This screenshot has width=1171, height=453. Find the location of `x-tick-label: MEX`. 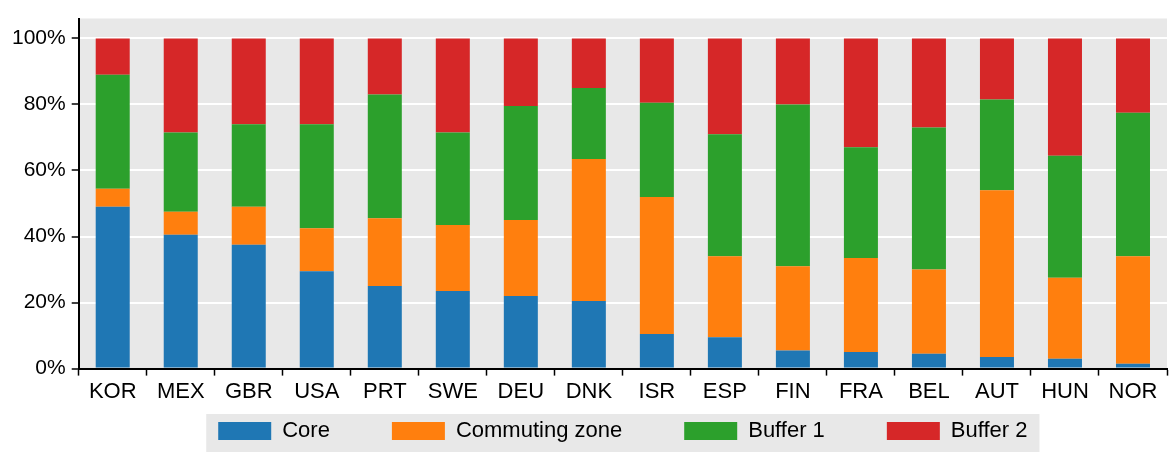

x-tick-label: MEX is located at coordinates (180, 390).